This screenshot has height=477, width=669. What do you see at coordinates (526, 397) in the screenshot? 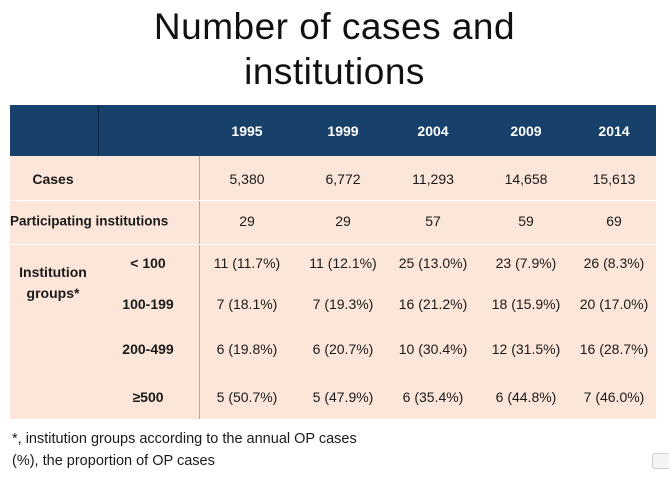
I see `table-cell: 6 (44.8%)` at bounding box center [526, 397].